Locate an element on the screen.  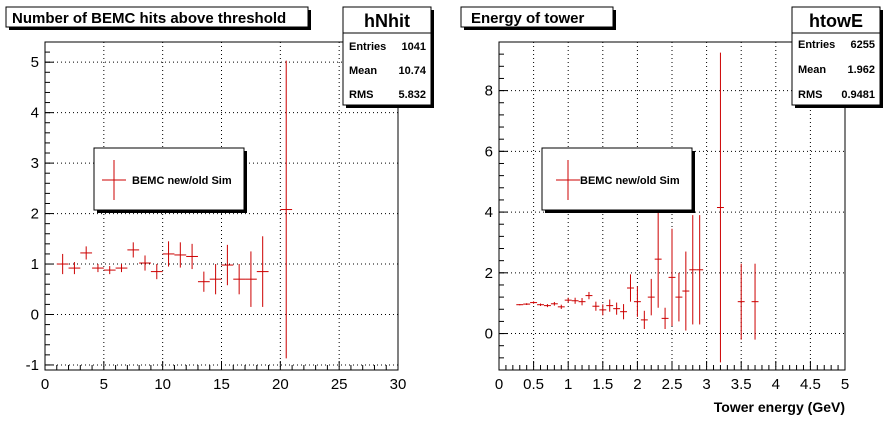
chart-title: Number of BEMC hits above threshold is located at coordinates (149, 18).